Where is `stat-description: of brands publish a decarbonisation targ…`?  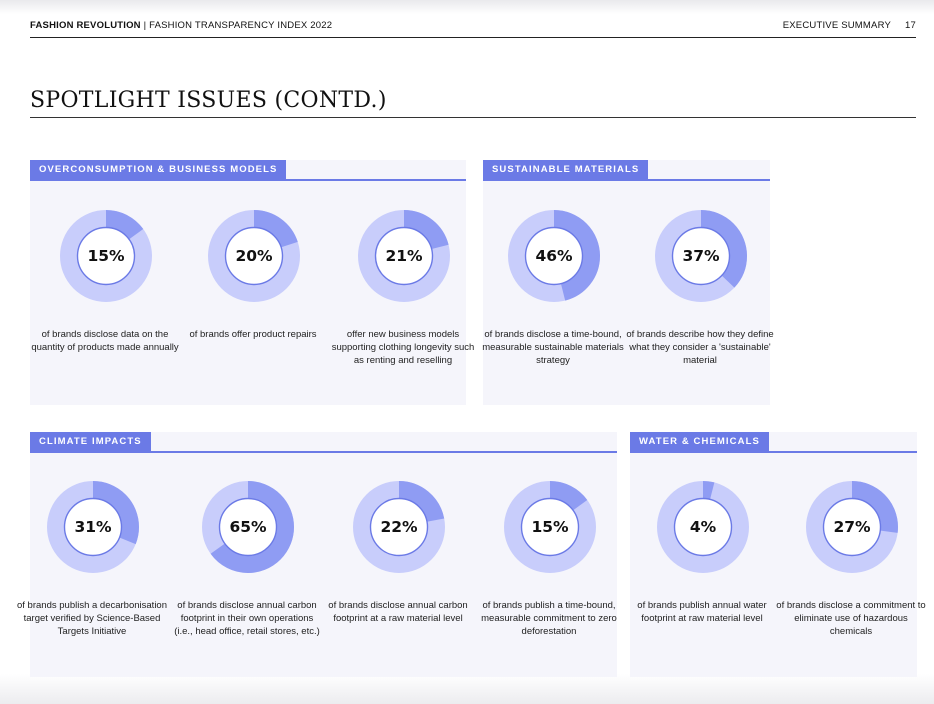
stat-description: of brands publish a decarbonisation targ… is located at coordinates (92, 618).